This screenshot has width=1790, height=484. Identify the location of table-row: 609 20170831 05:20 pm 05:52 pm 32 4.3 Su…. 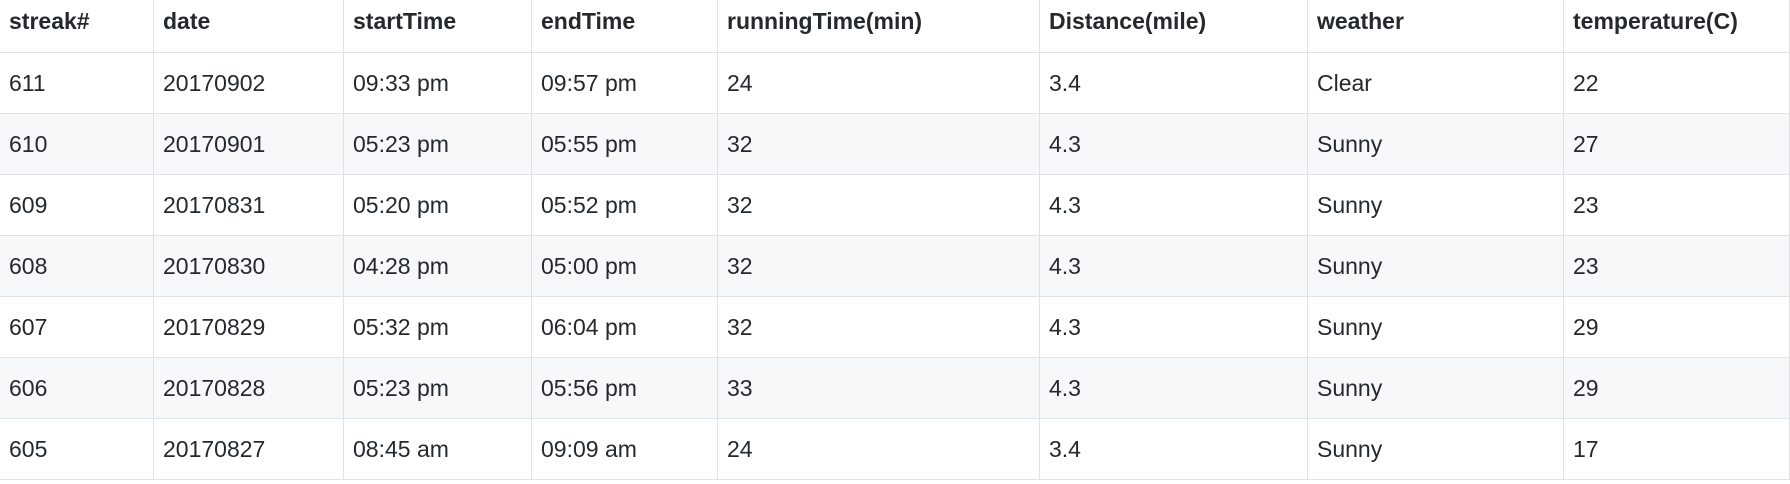
(895, 205).